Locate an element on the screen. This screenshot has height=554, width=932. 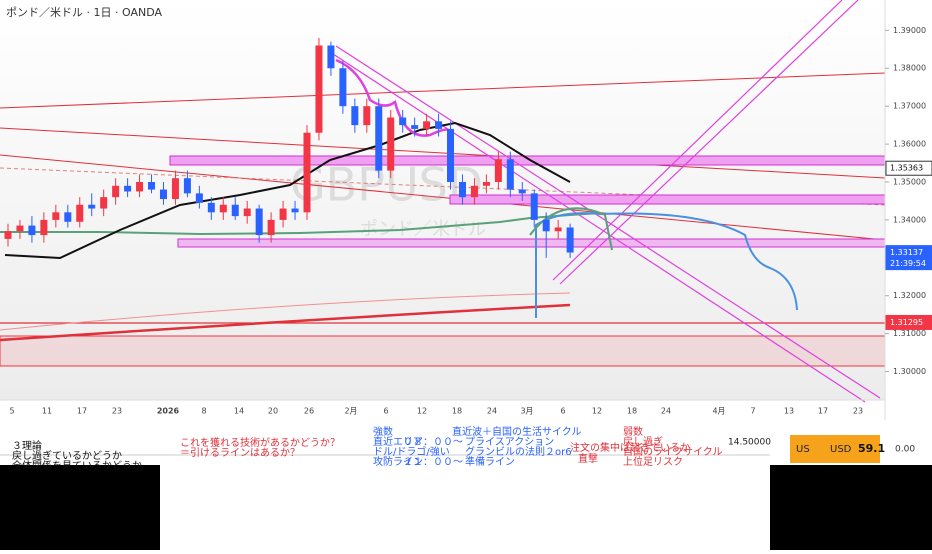
x-tick-label: 14 is located at coordinates (239, 411).